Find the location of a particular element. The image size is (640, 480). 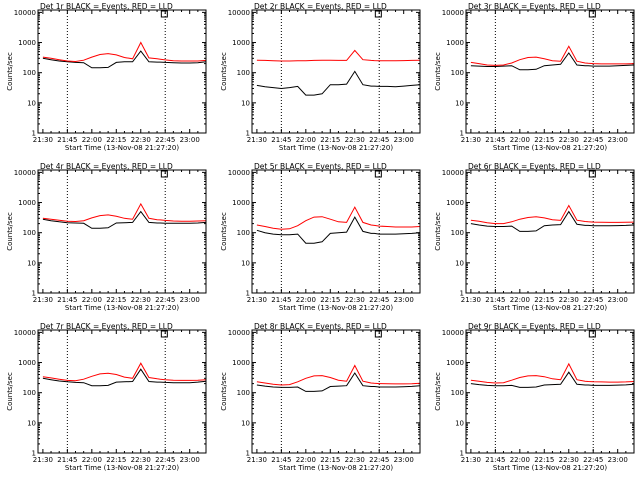

panel-title: Det 2r BLACK = Events, RED = LLD is located at coordinates (320, 6).